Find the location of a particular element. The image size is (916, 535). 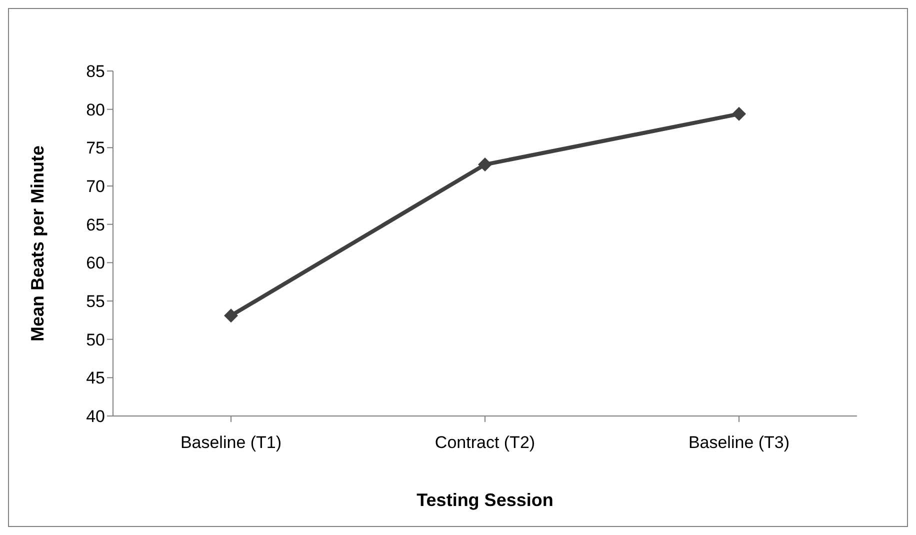

y-tick-label: 85 is located at coordinates (95, 72).